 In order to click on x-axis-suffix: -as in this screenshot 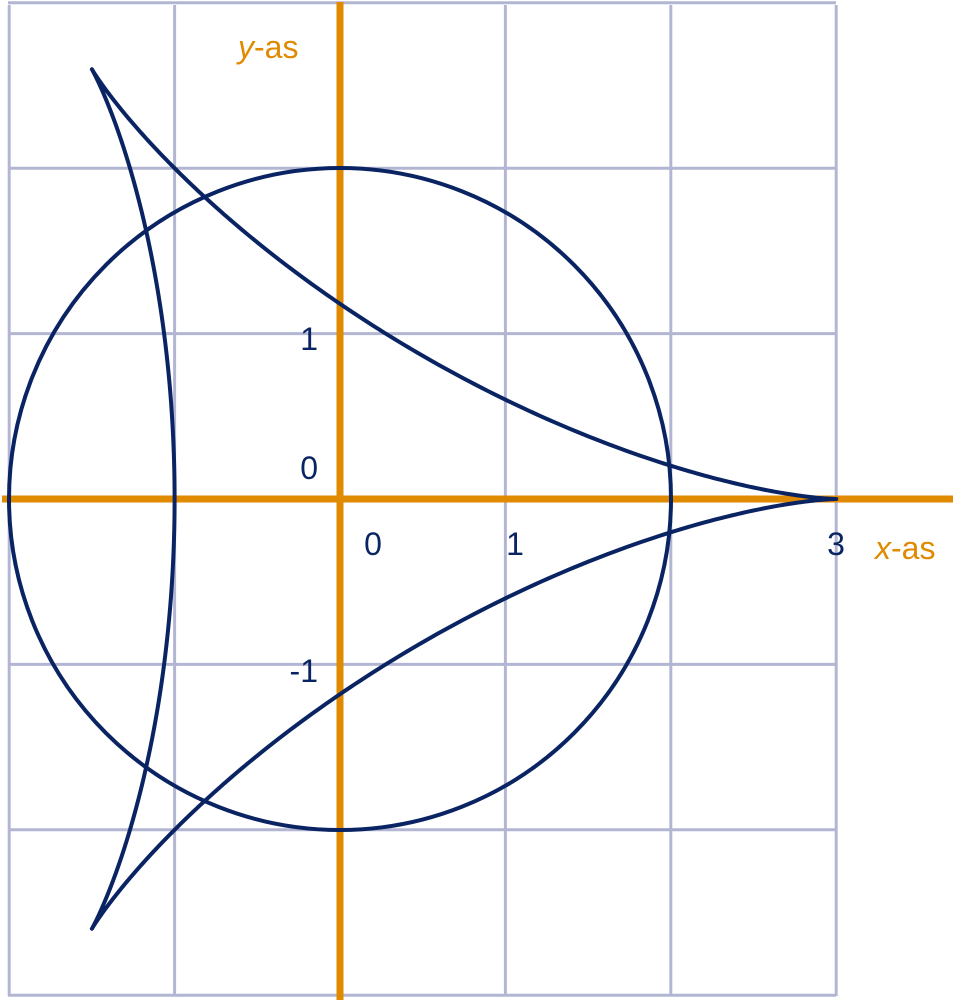, I will do `click(913, 548)`.